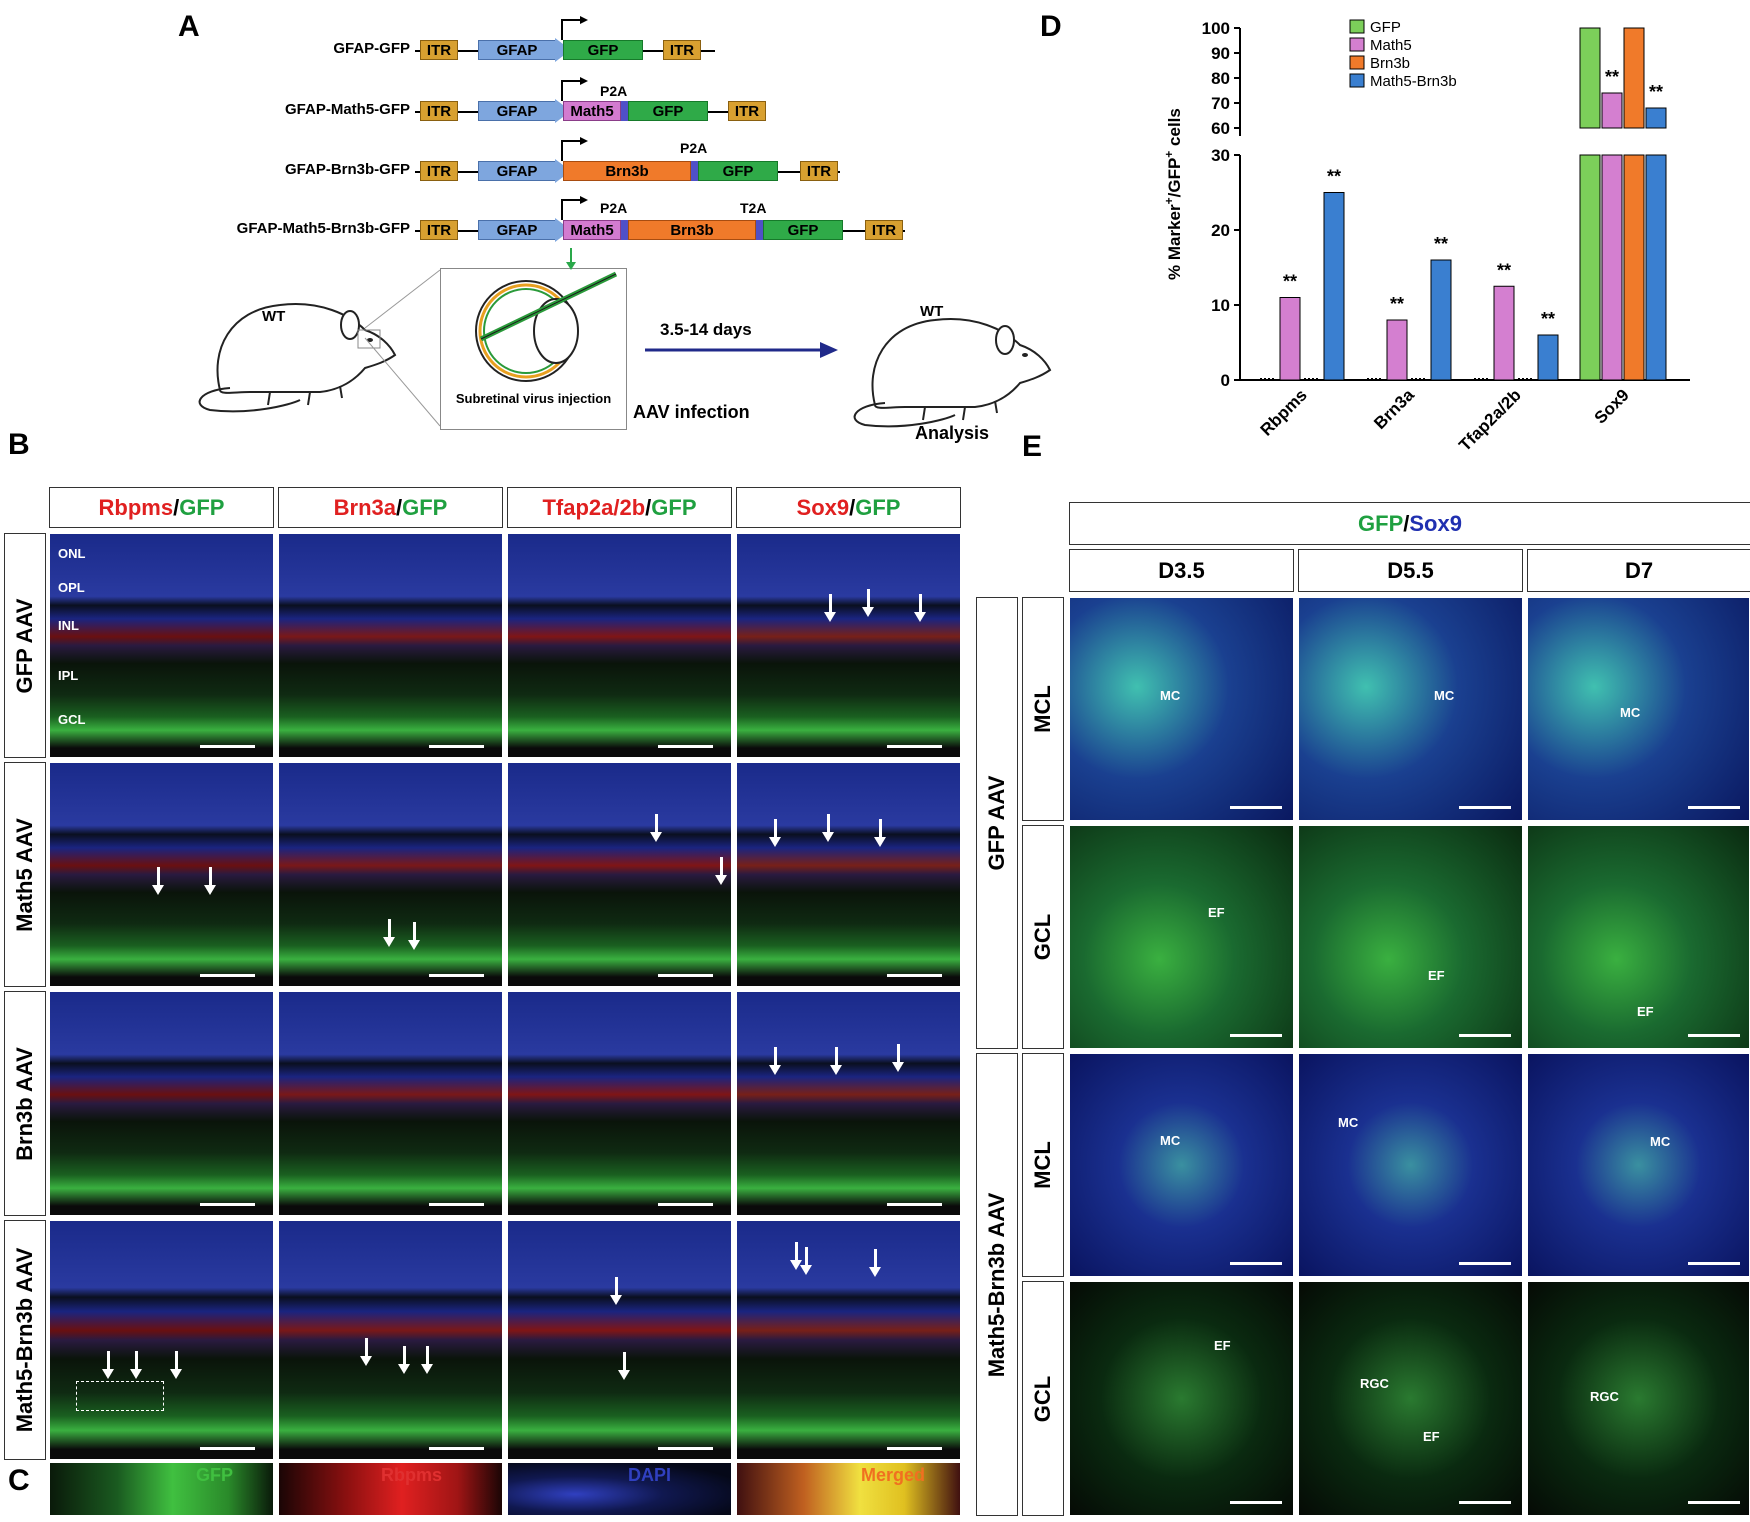  Describe the element at coordinates (759, 230) in the screenshot. I see `t2a-box` at that location.